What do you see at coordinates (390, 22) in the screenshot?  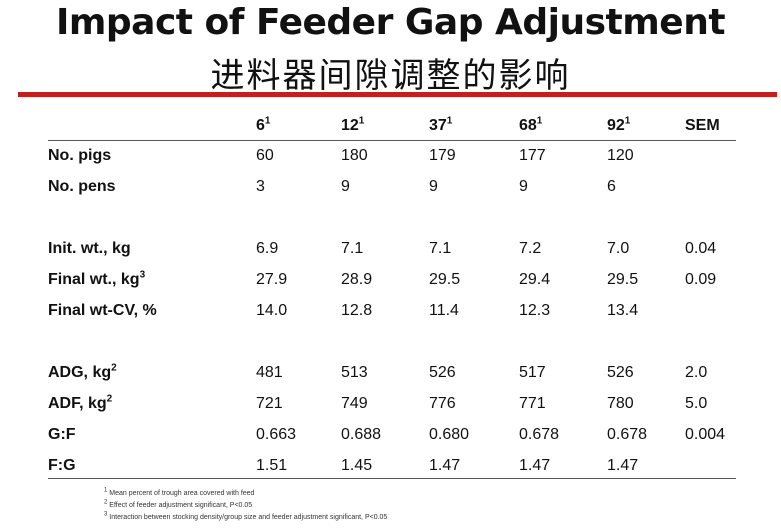 I see `slide-title: Impact of Feeder Gap Adjustment` at bounding box center [390, 22].